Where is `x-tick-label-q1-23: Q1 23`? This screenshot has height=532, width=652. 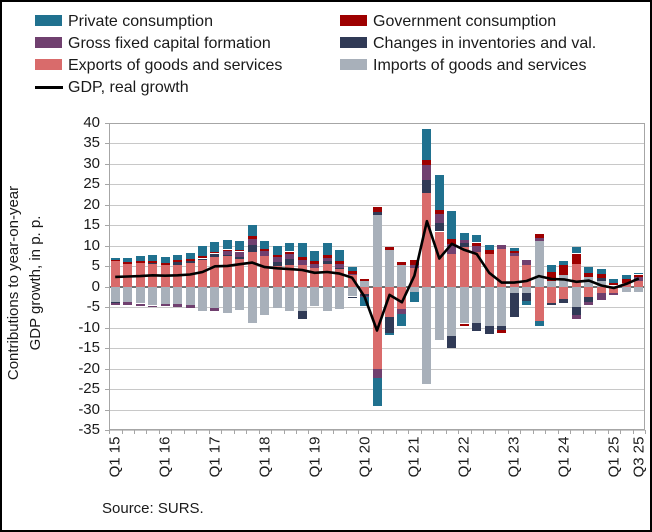 x-tick-label-q1-23: Q1 23 is located at coordinates (514, 457).